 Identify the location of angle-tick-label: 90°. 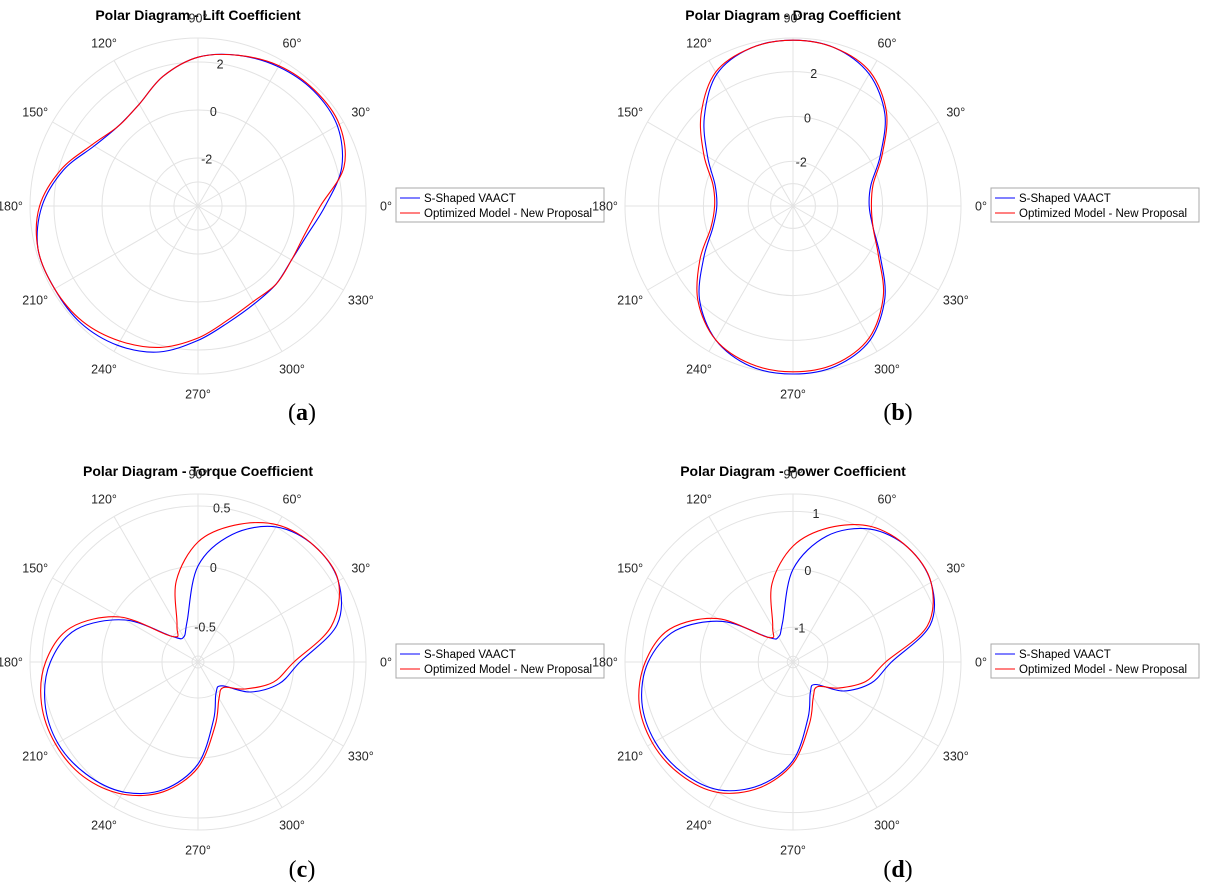
(198, 475).